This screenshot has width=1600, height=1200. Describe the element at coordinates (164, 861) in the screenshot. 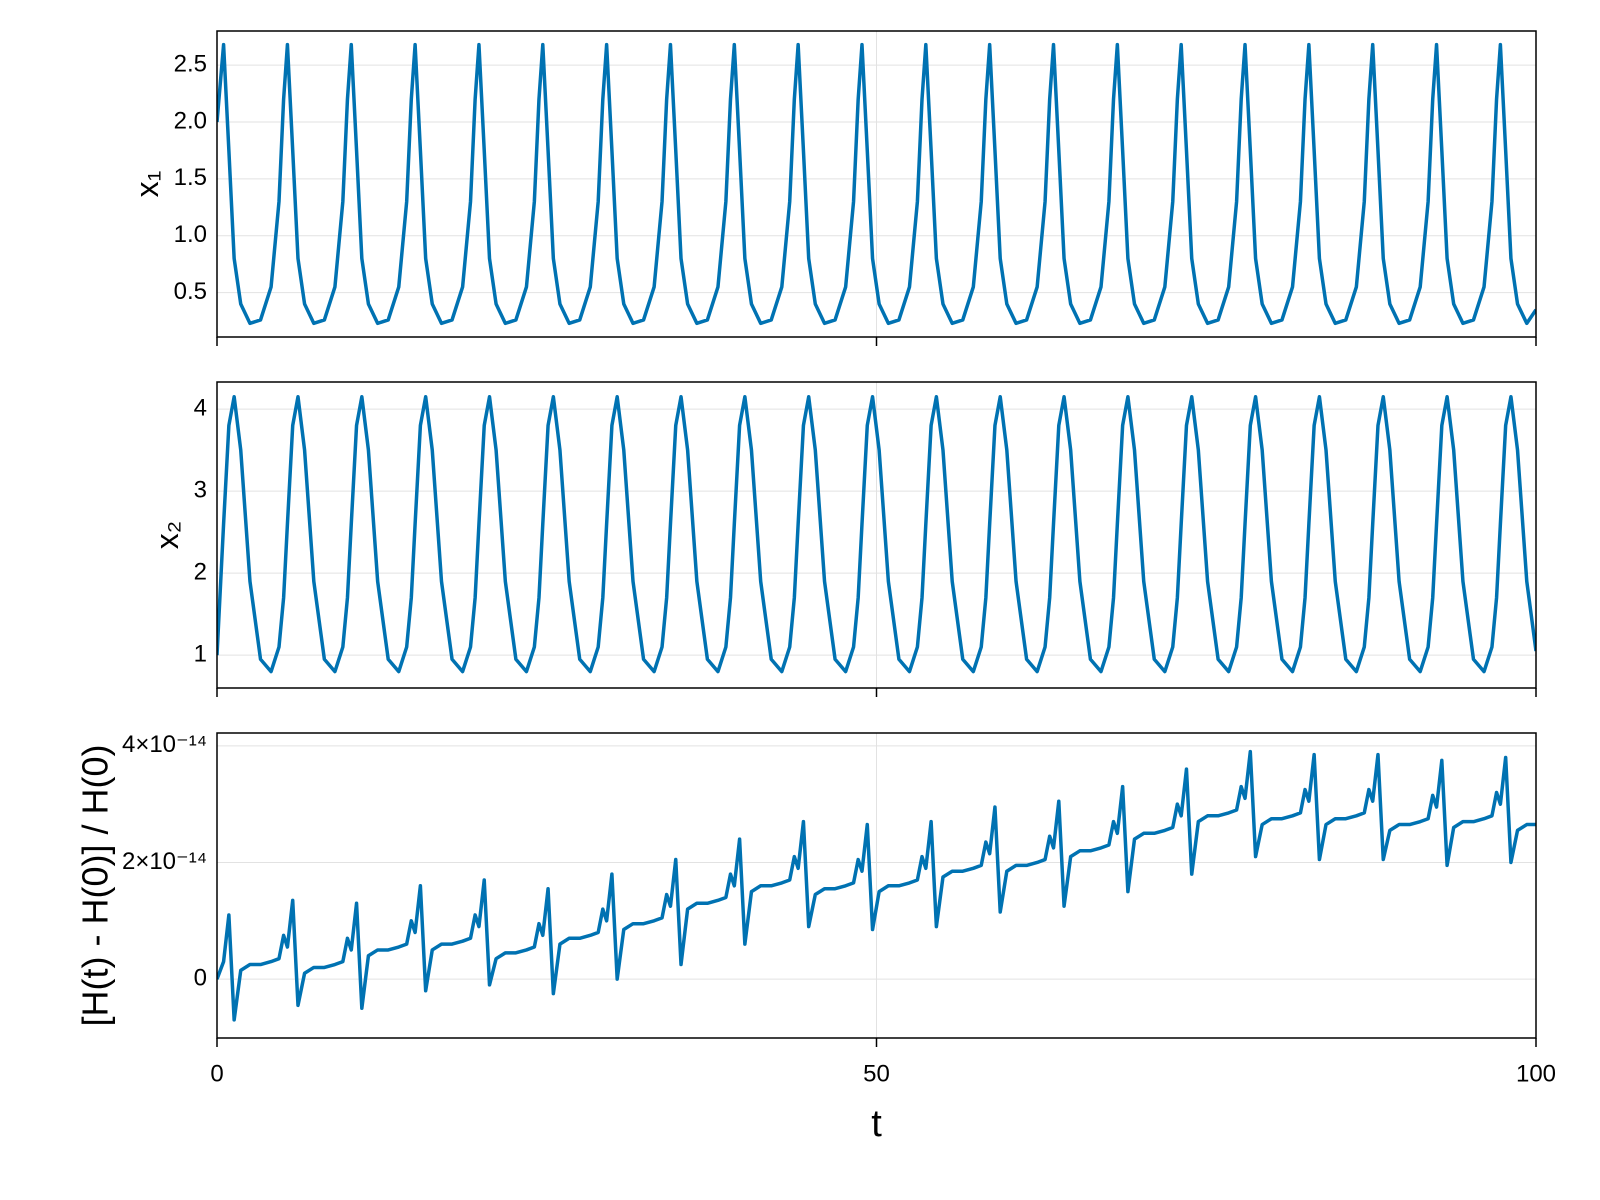

I see `y-tick-label: 2×10⁻¹⁴` at that location.